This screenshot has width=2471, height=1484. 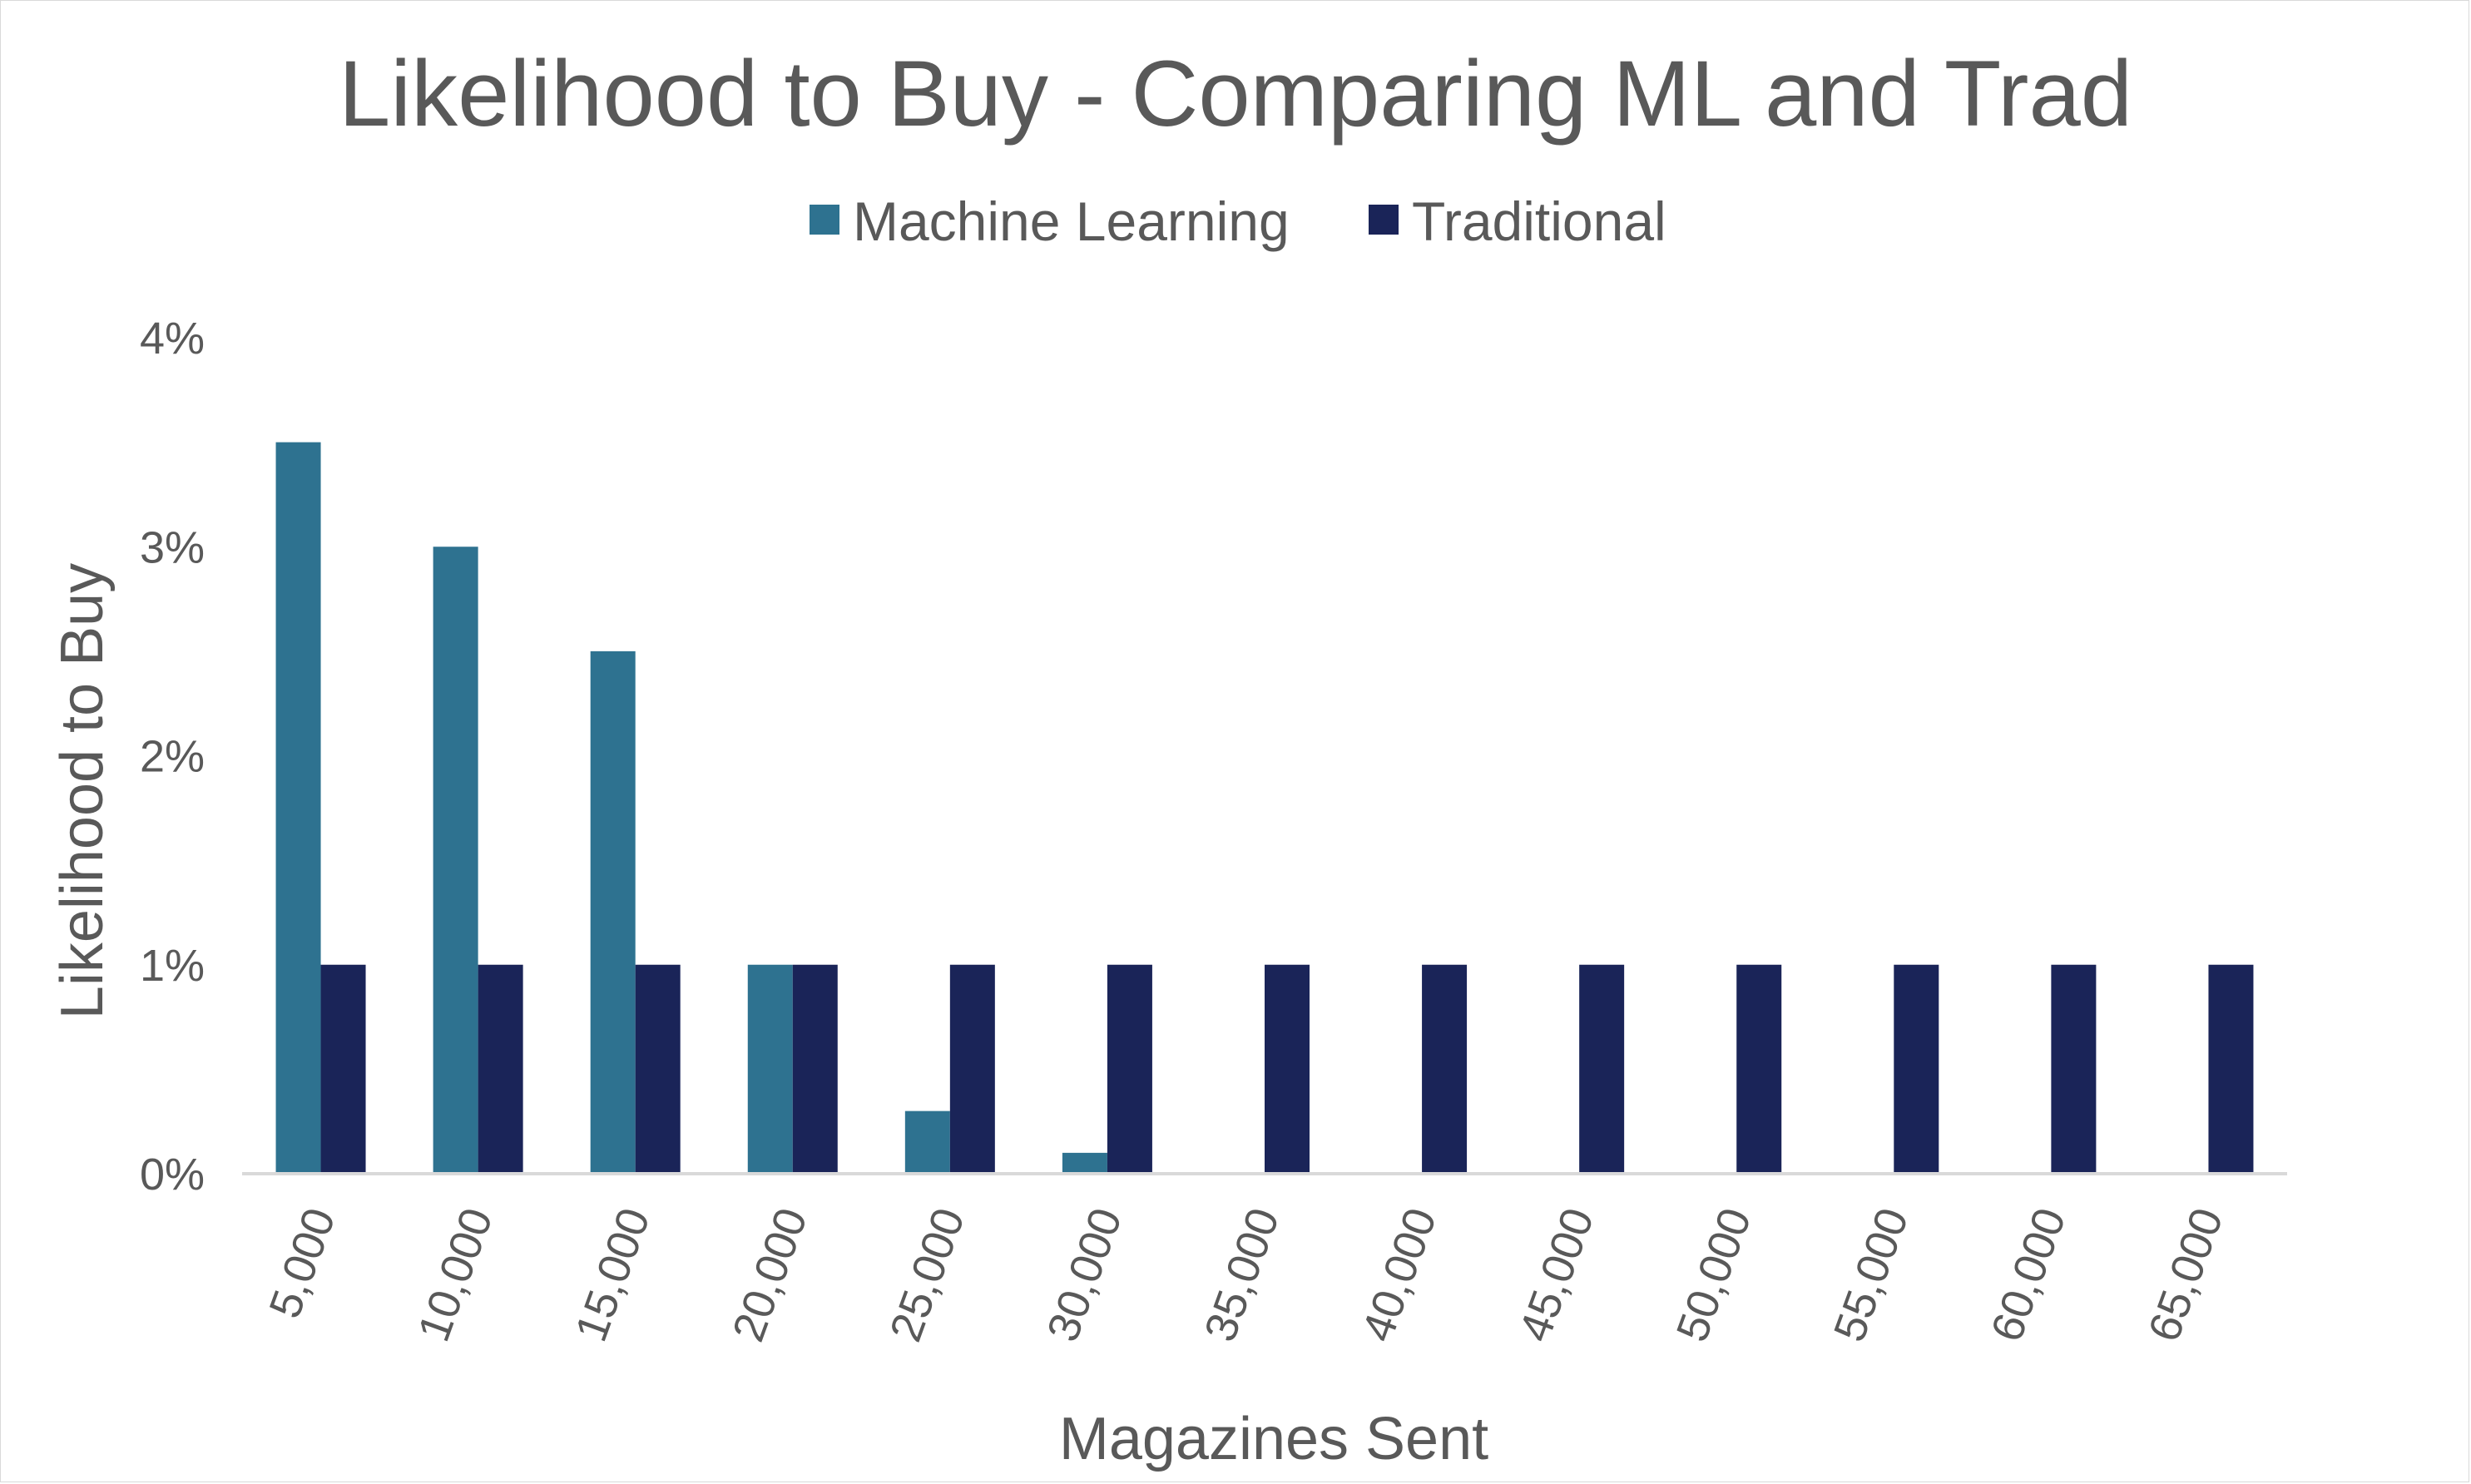 What do you see at coordinates (824, 220) in the screenshot?
I see `legend-swatch-machine-learning` at bounding box center [824, 220].